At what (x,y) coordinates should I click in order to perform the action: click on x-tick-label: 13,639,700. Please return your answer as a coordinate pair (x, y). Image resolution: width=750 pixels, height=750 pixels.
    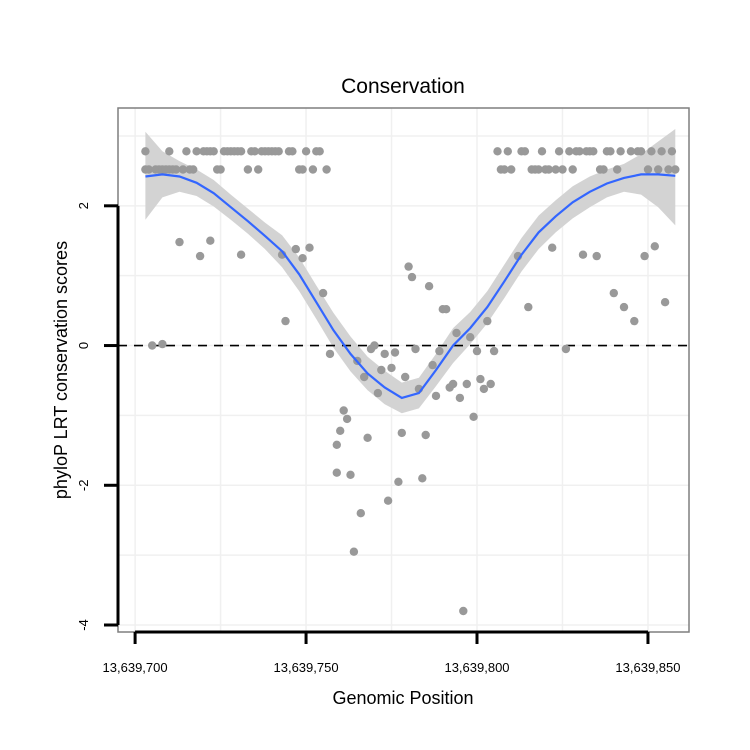
    Looking at the image, I should click on (135, 667).